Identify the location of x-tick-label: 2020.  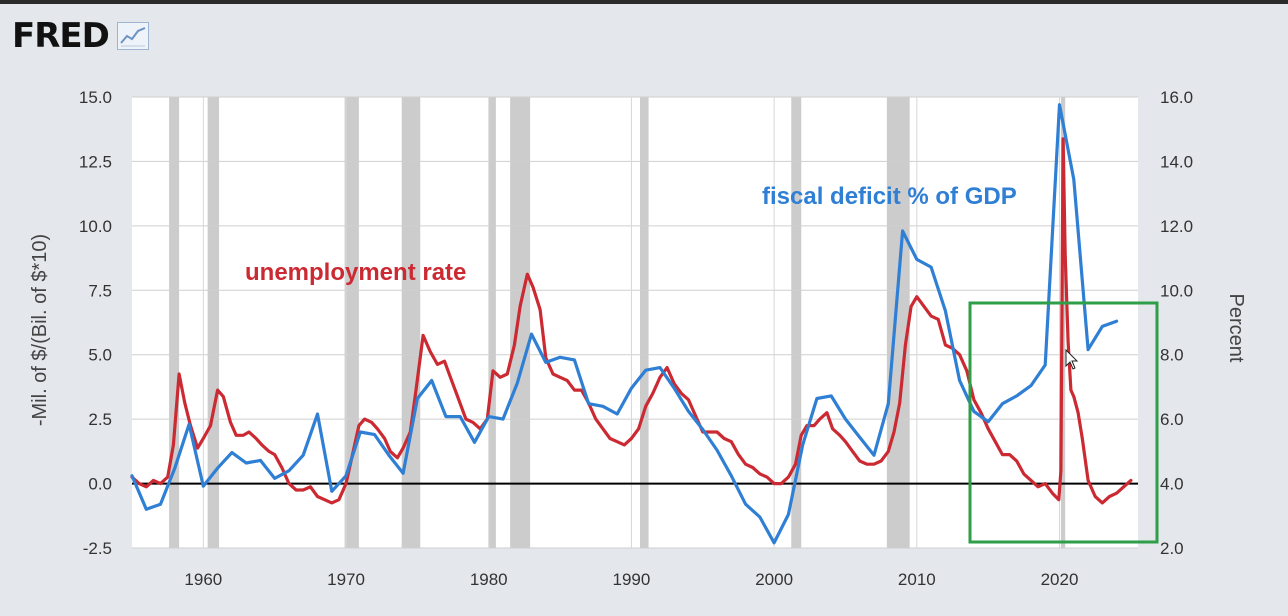
(1060, 579).